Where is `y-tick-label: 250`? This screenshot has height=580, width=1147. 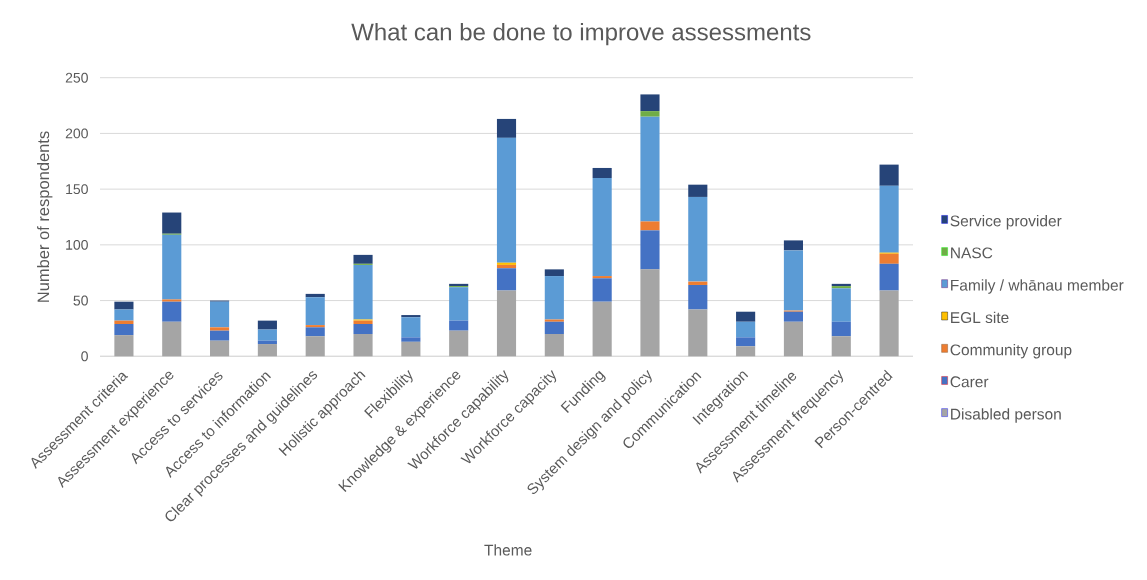
y-tick-label: 250 is located at coordinates (76, 77).